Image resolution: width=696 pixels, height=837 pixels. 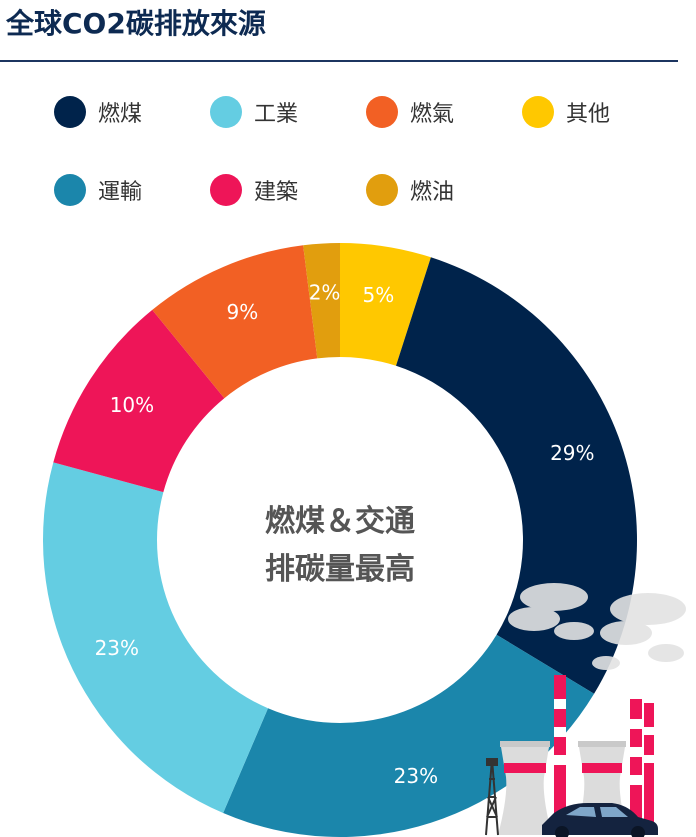 I want to click on chart-title: 全球CO2碳排放來源, so click(x=136, y=23).